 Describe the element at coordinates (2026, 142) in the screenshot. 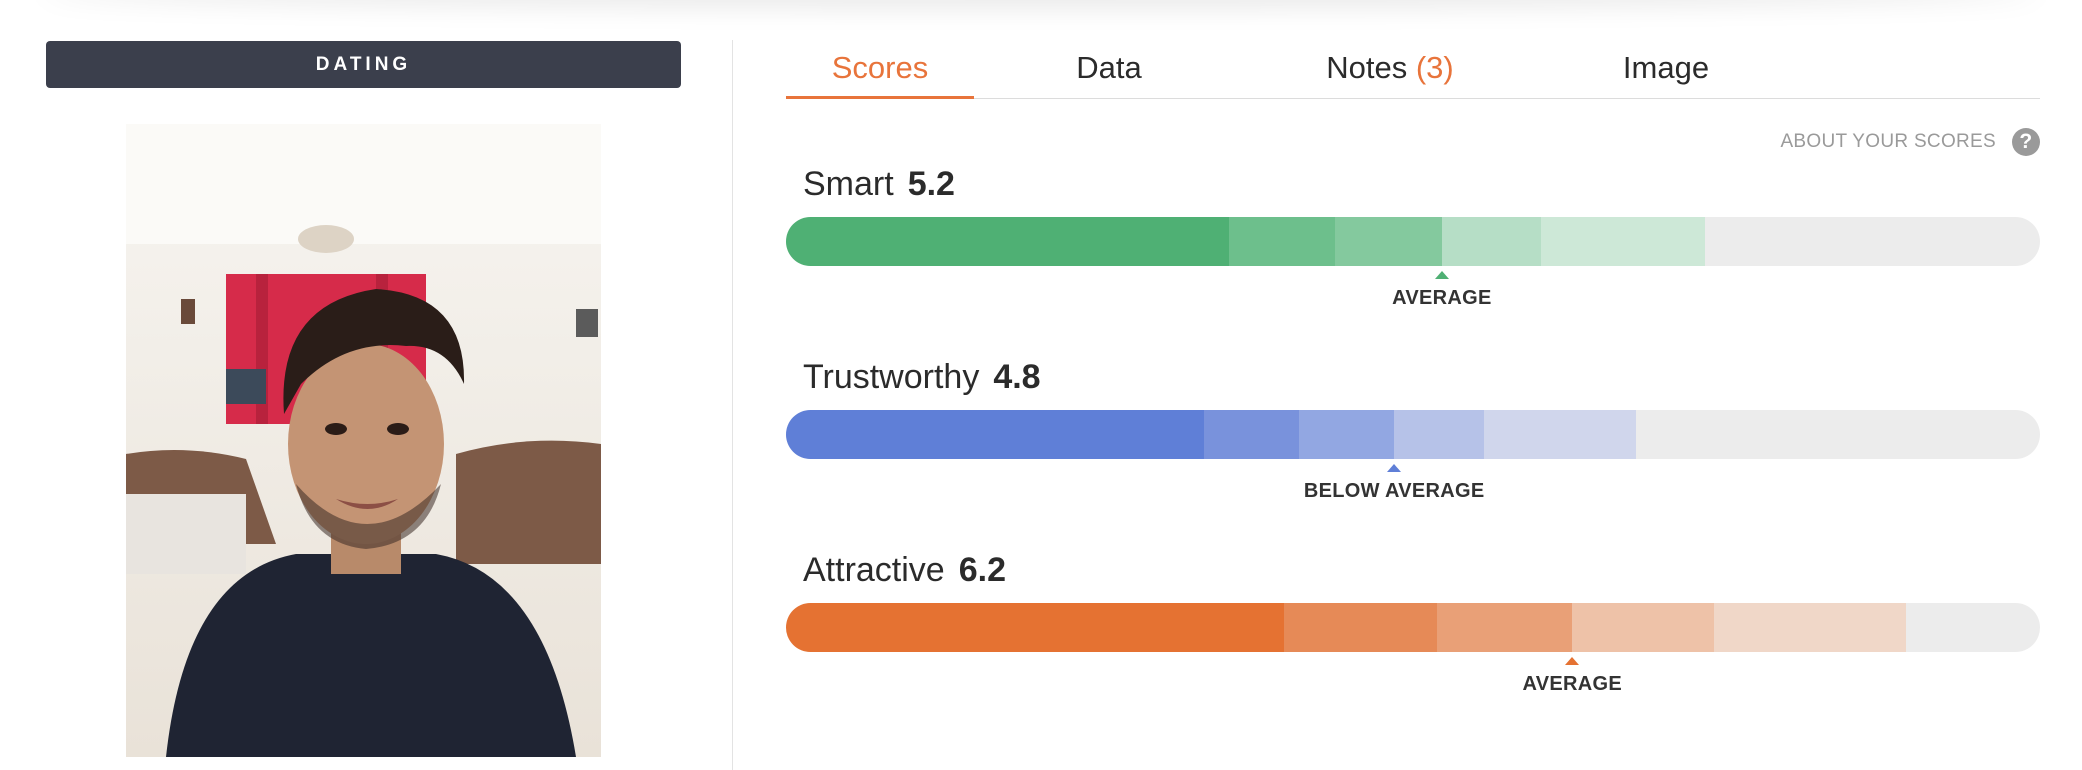

I see `help-icon: ?` at that location.